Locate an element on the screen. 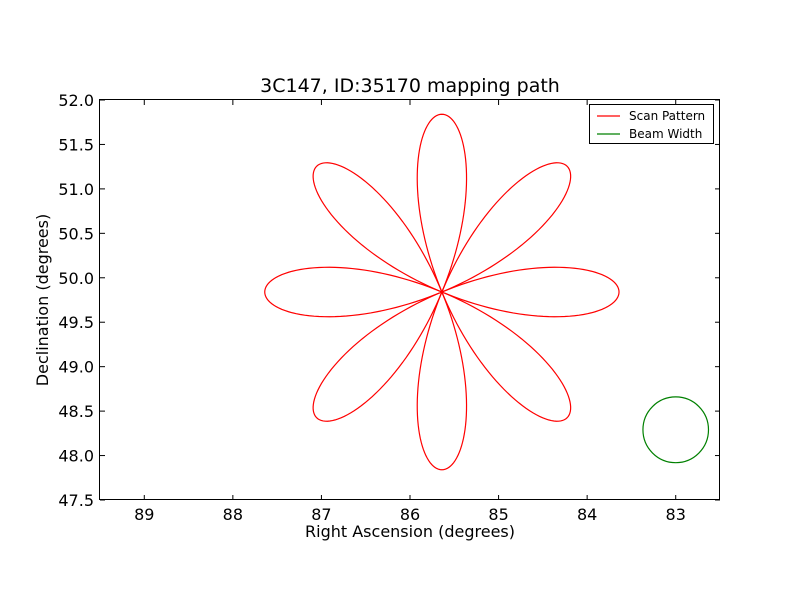  x-tick-label: 84 is located at coordinates (587, 514).